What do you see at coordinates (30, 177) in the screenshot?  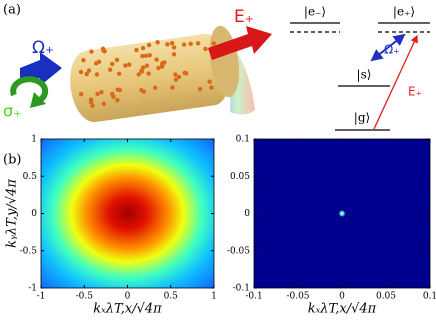 I see `y-tick-label: 0.5` at bounding box center [30, 177].